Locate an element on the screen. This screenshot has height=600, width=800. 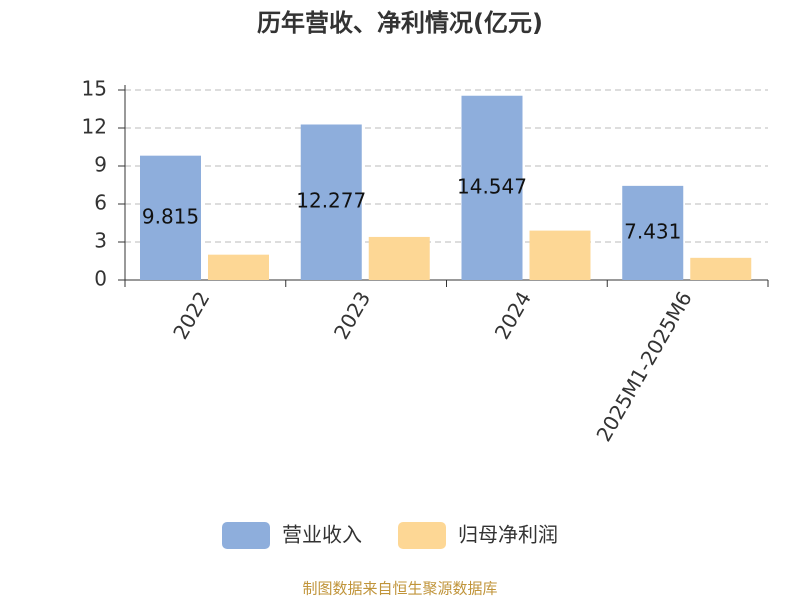
chart-title: 历年营收、净利情况(亿元) is located at coordinates (400, 23).